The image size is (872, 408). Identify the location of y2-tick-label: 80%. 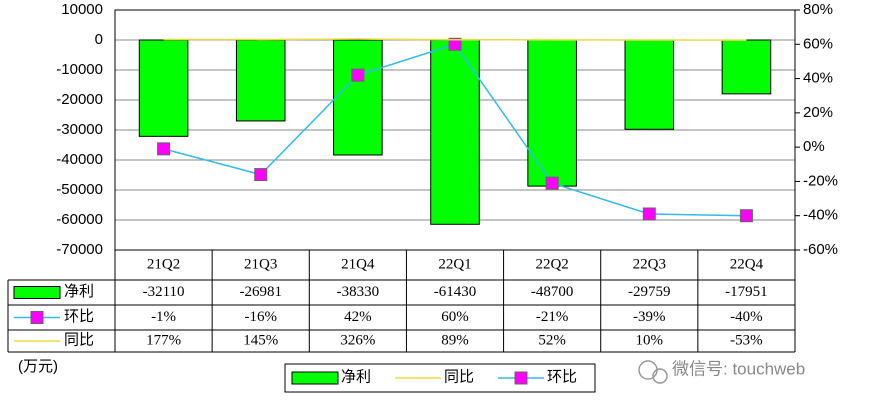
(818, 9).